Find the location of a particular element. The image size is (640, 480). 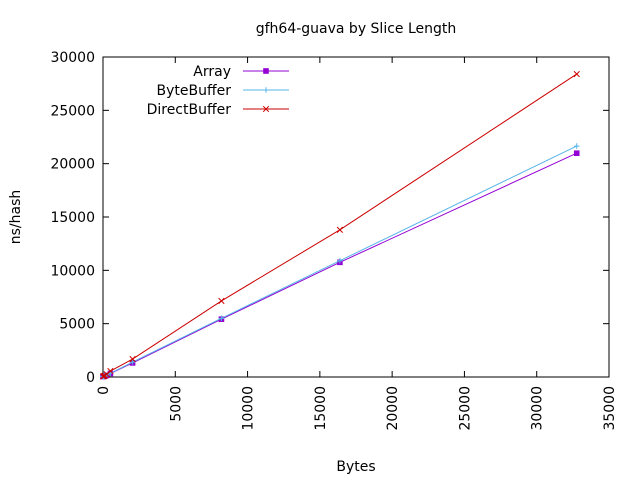

x-tick-label: 20000 is located at coordinates (393, 408).